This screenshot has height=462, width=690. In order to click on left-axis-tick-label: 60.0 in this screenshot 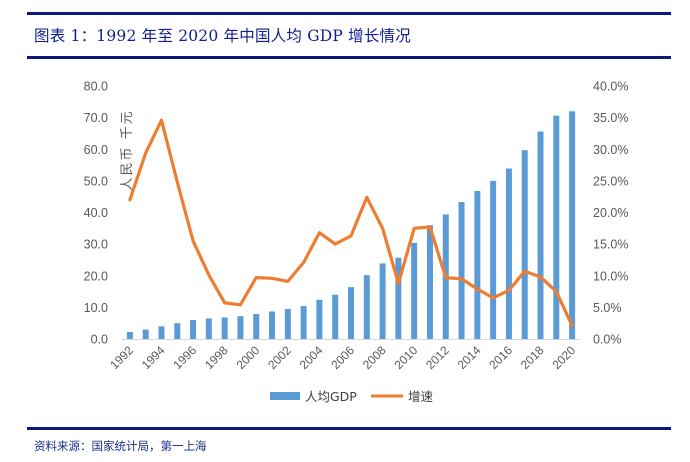, I will do `click(96, 150)`.